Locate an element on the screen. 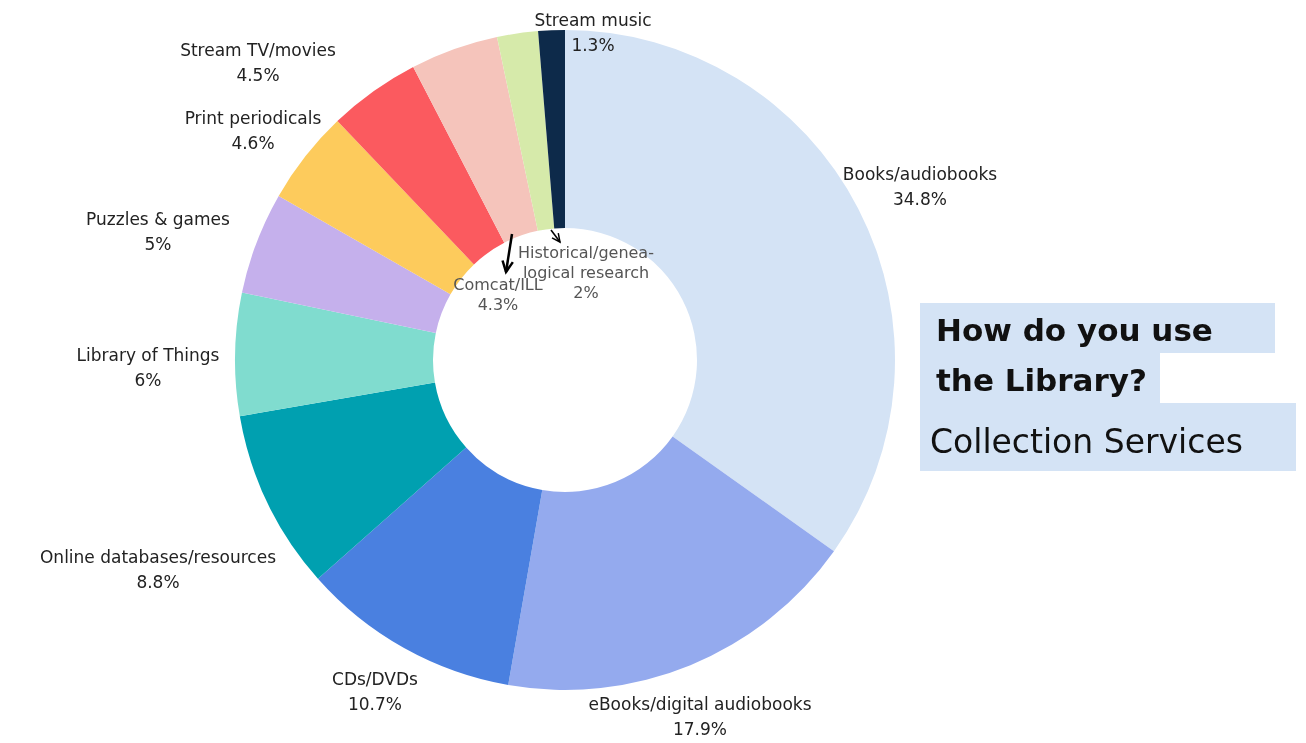  data-label: 10.7% is located at coordinates (375, 704).